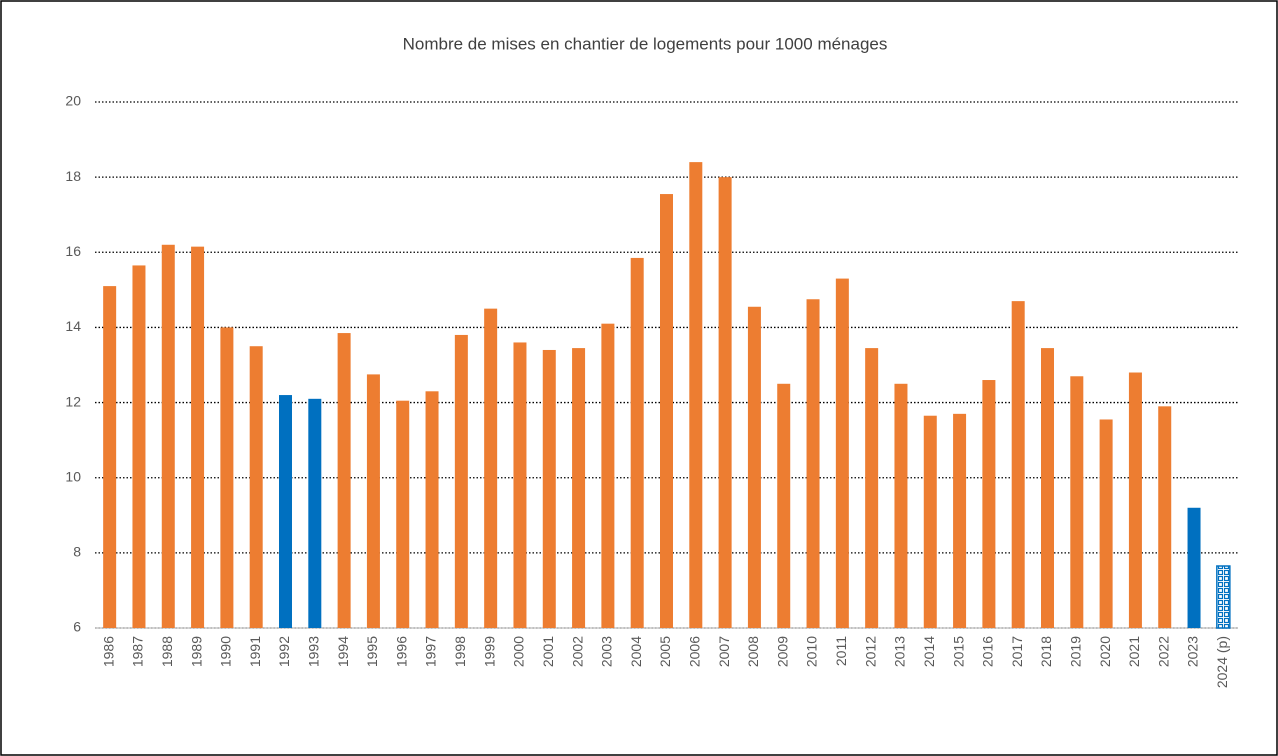 The height and width of the screenshot is (756, 1278). Describe the element at coordinates (255, 651) in the screenshot. I see `x-tick-label: 1991` at that location.